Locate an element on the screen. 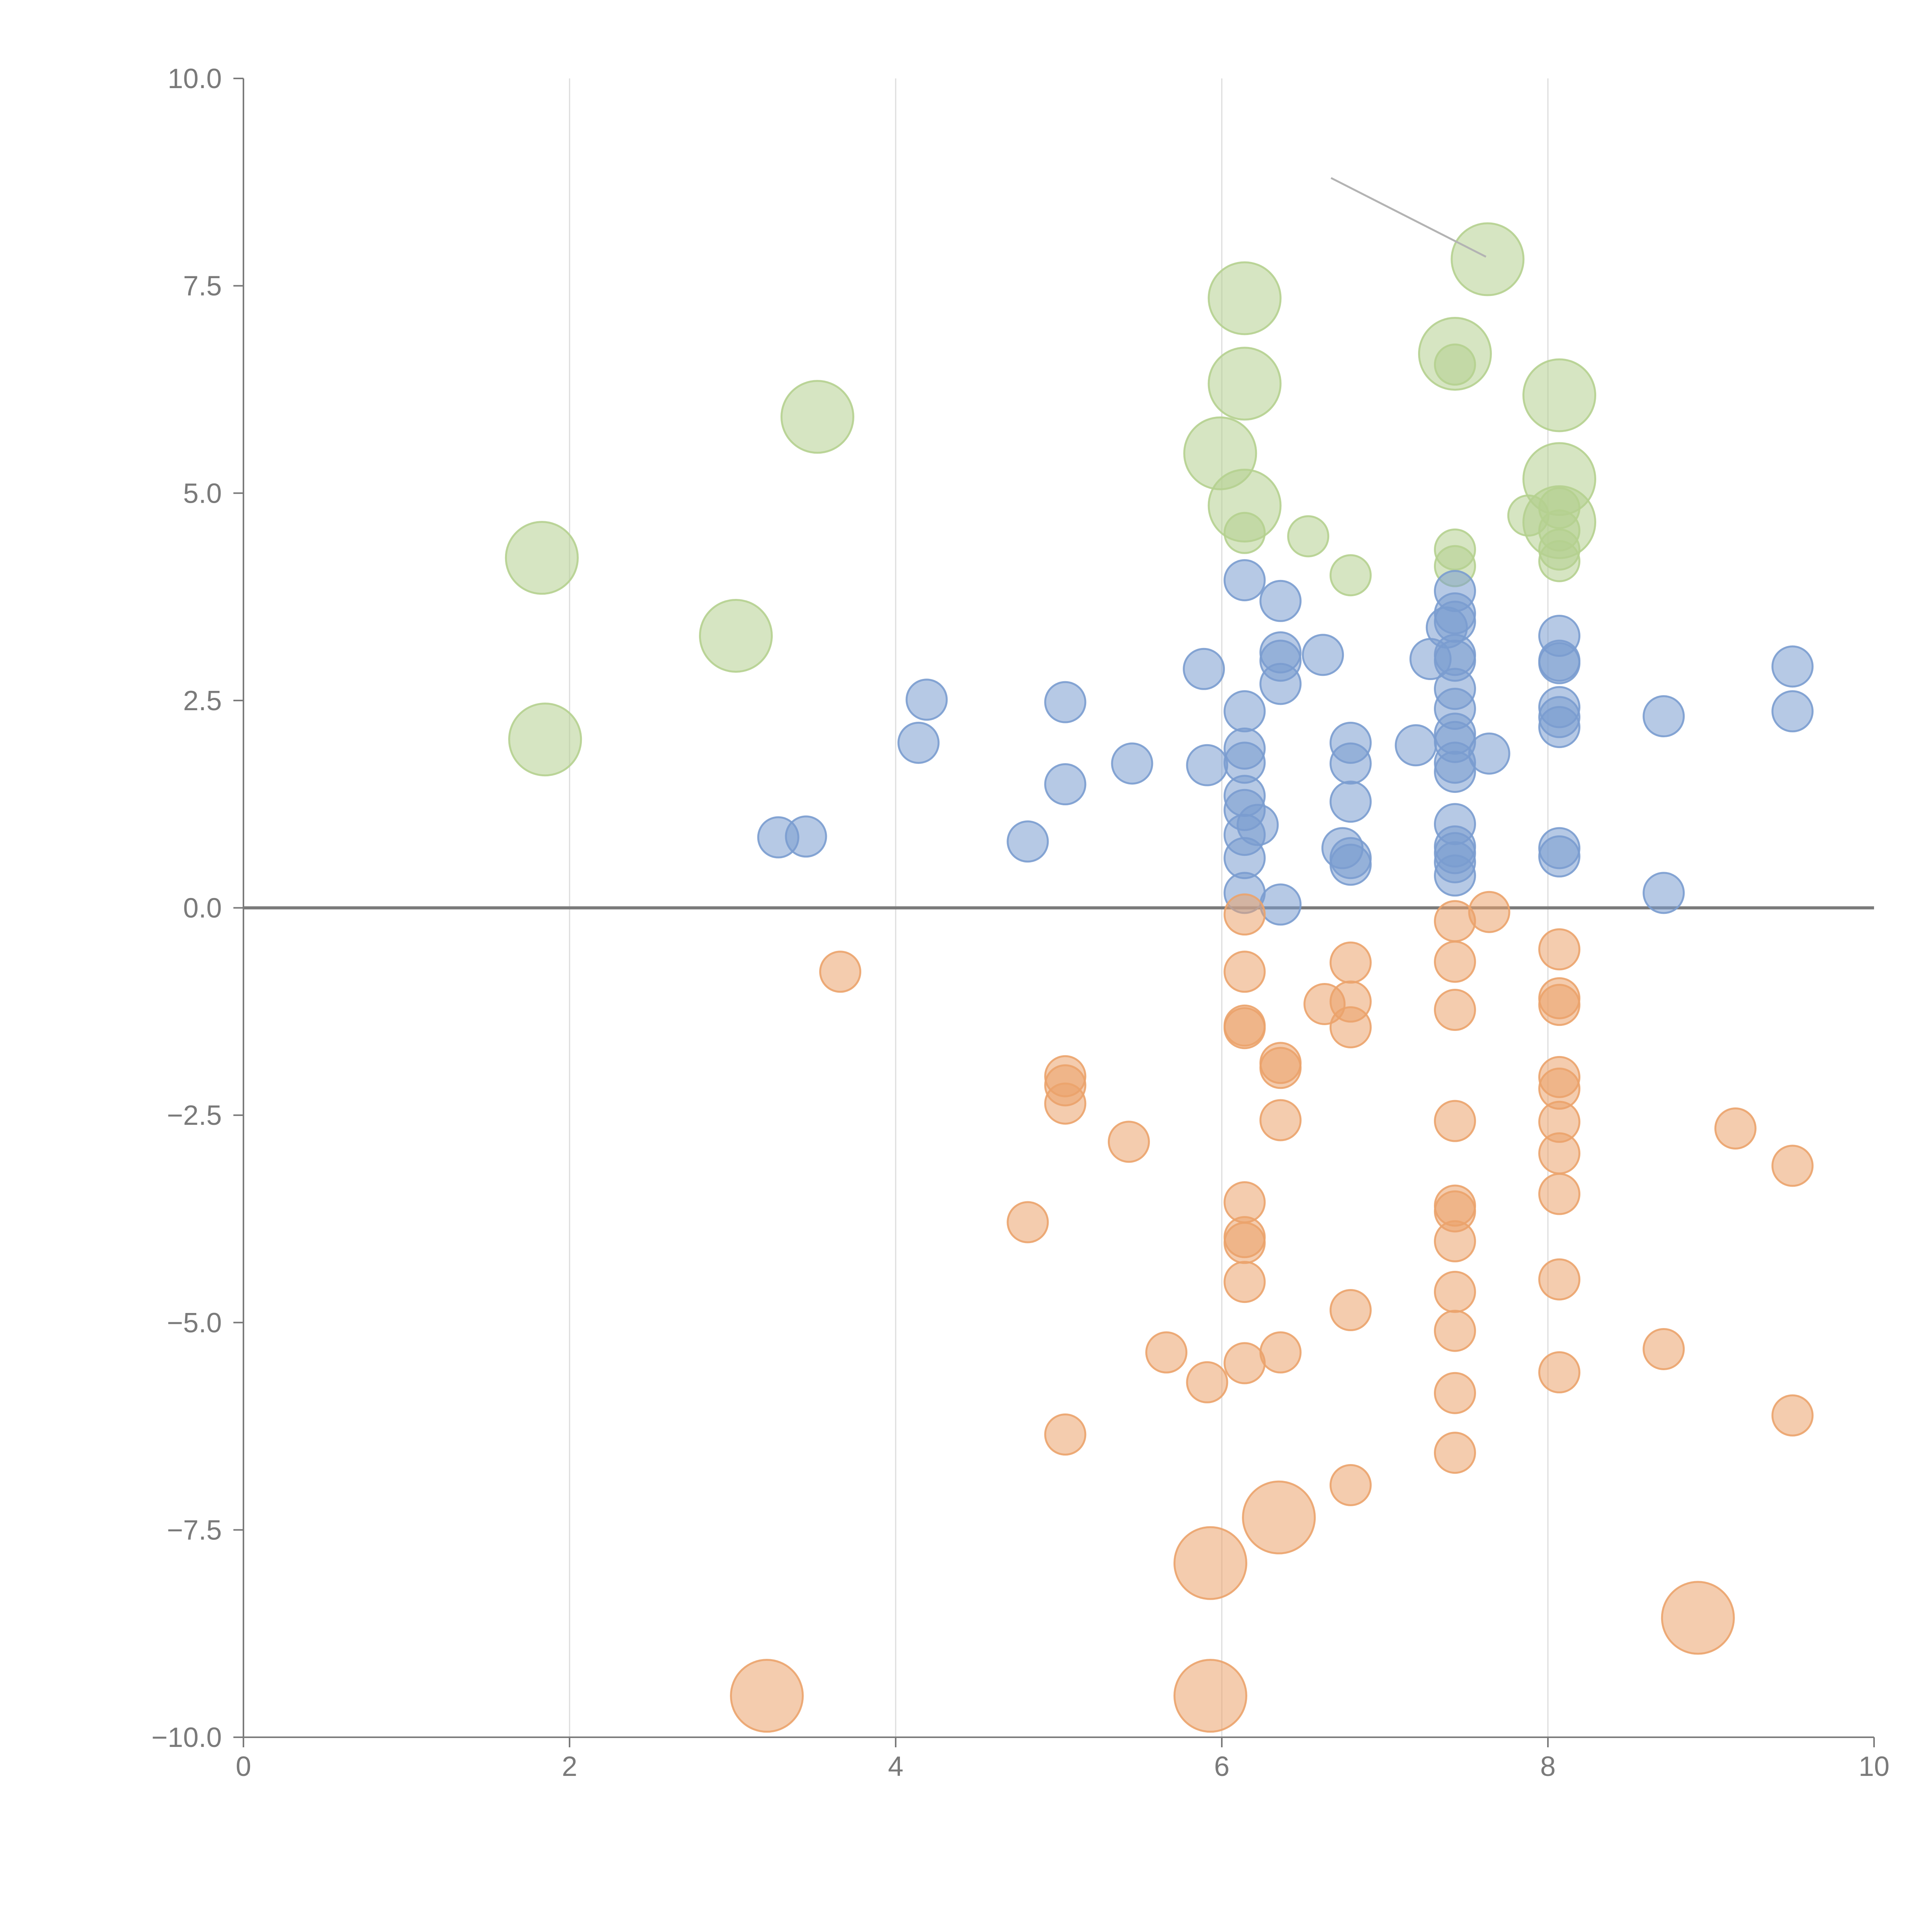 The image size is (1932, 1932). x-tick-label: 6 is located at coordinates (1222, 1767).